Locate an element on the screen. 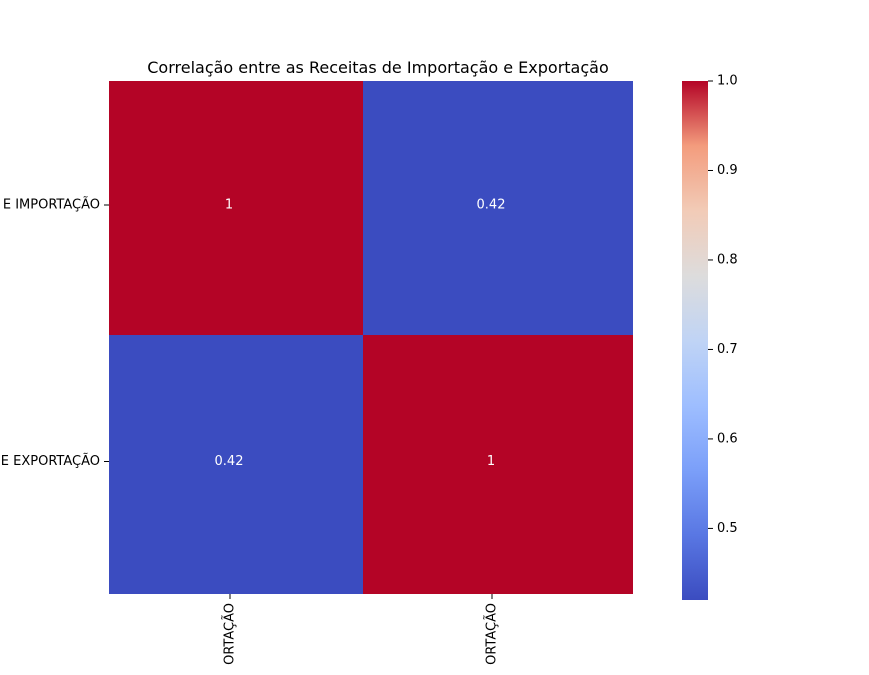 This screenshot has height=675, width=869. column-axis: ORTAÇÃO ORTAÇÃO is located at coordinates (361, 629).